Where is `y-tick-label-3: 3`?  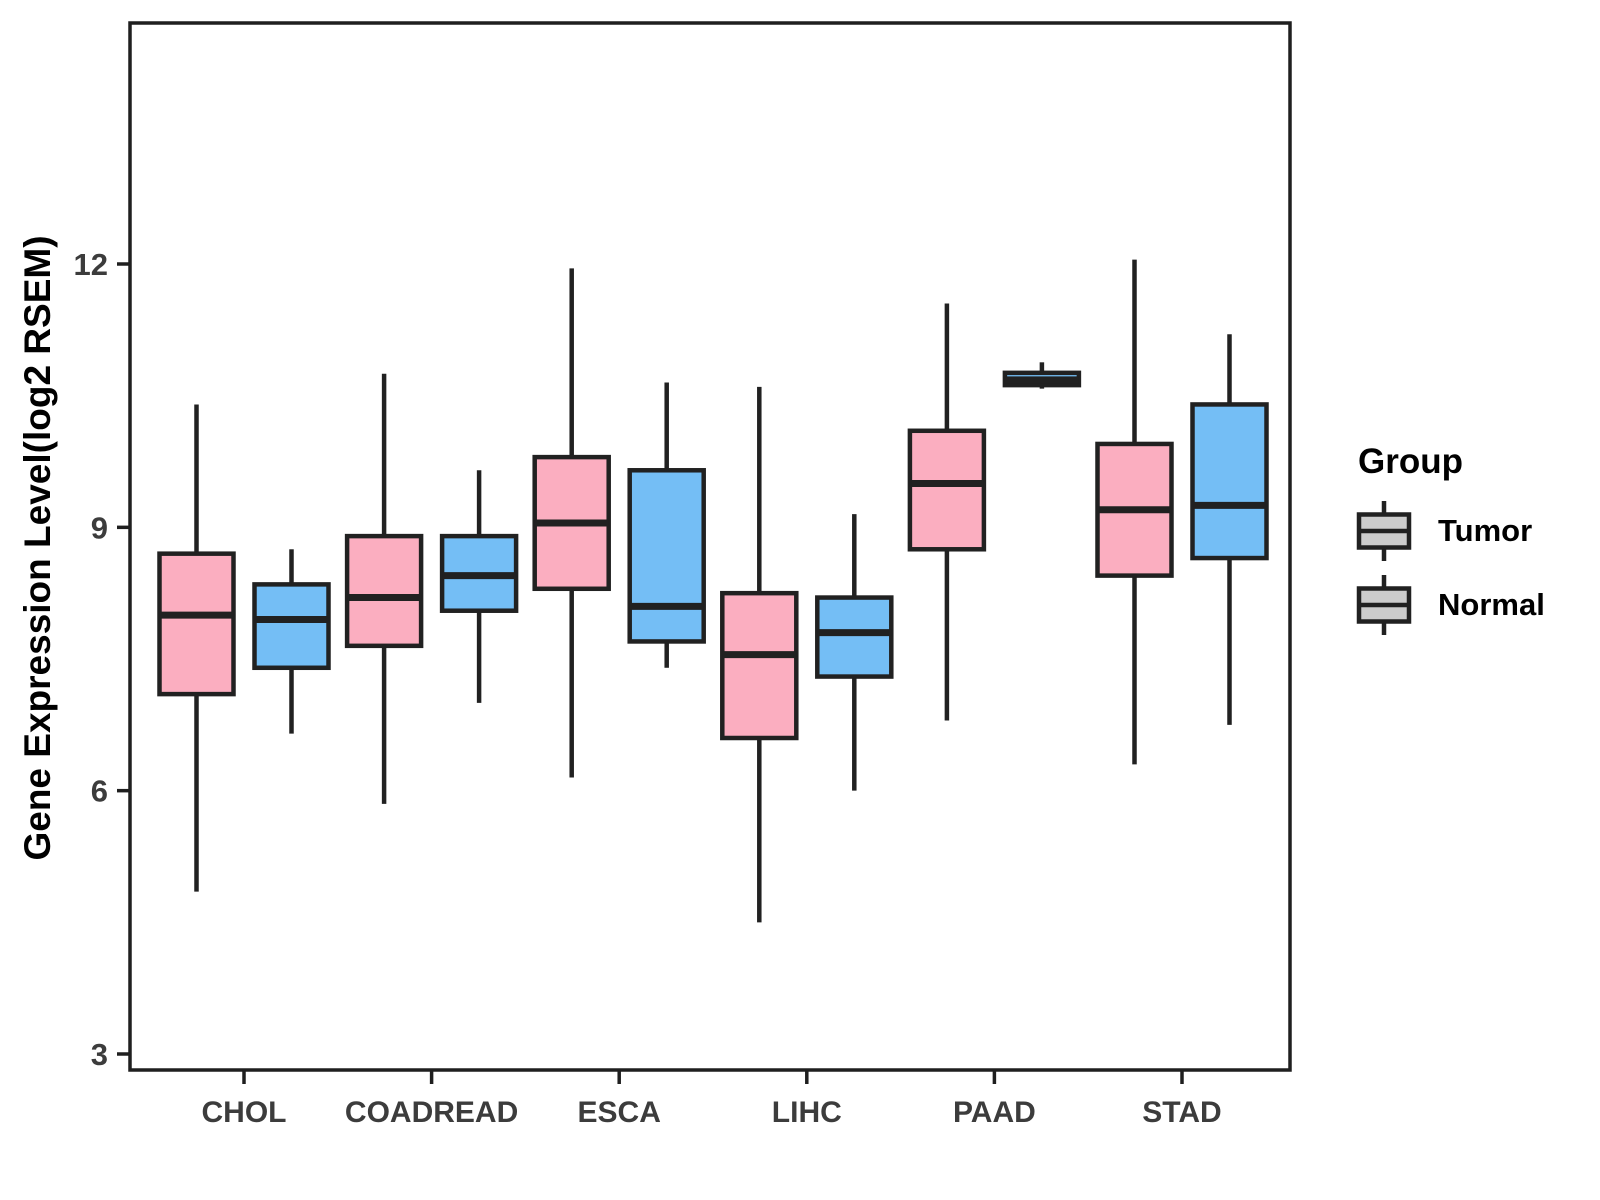 y-tick-label-3: 3 is located at coordinates (99, 1054).